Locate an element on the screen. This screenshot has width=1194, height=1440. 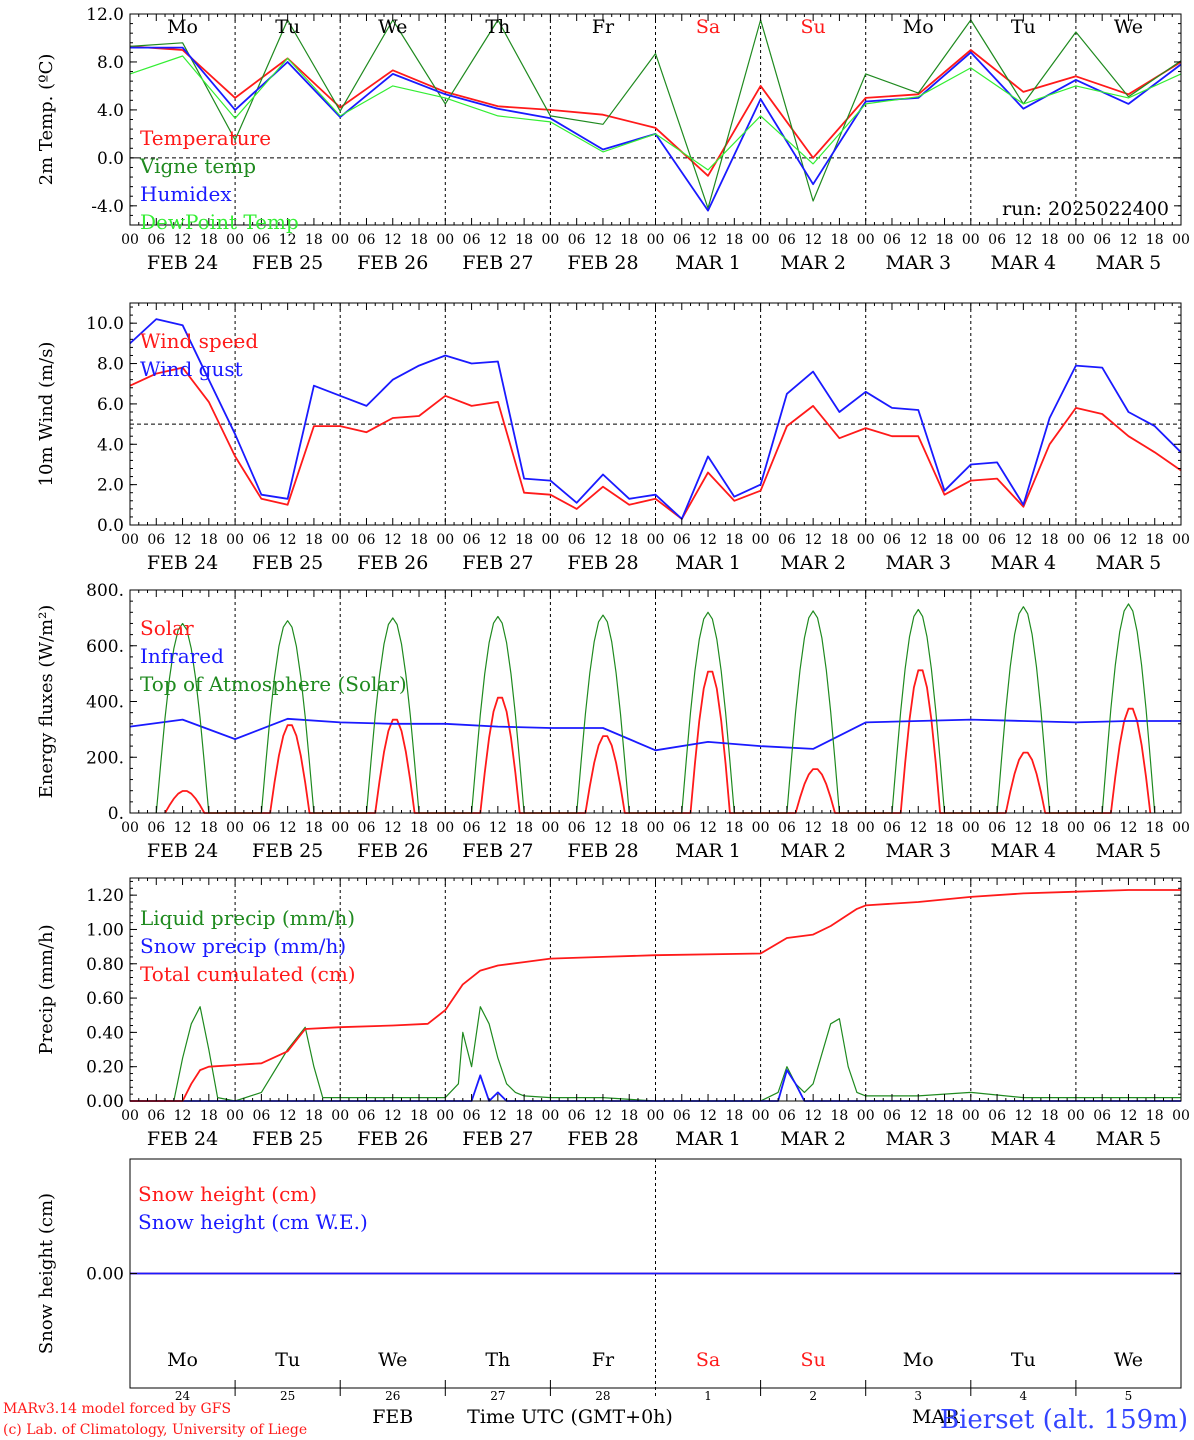
y-tick-label: 1.20 is located at coordinates (105, 896).